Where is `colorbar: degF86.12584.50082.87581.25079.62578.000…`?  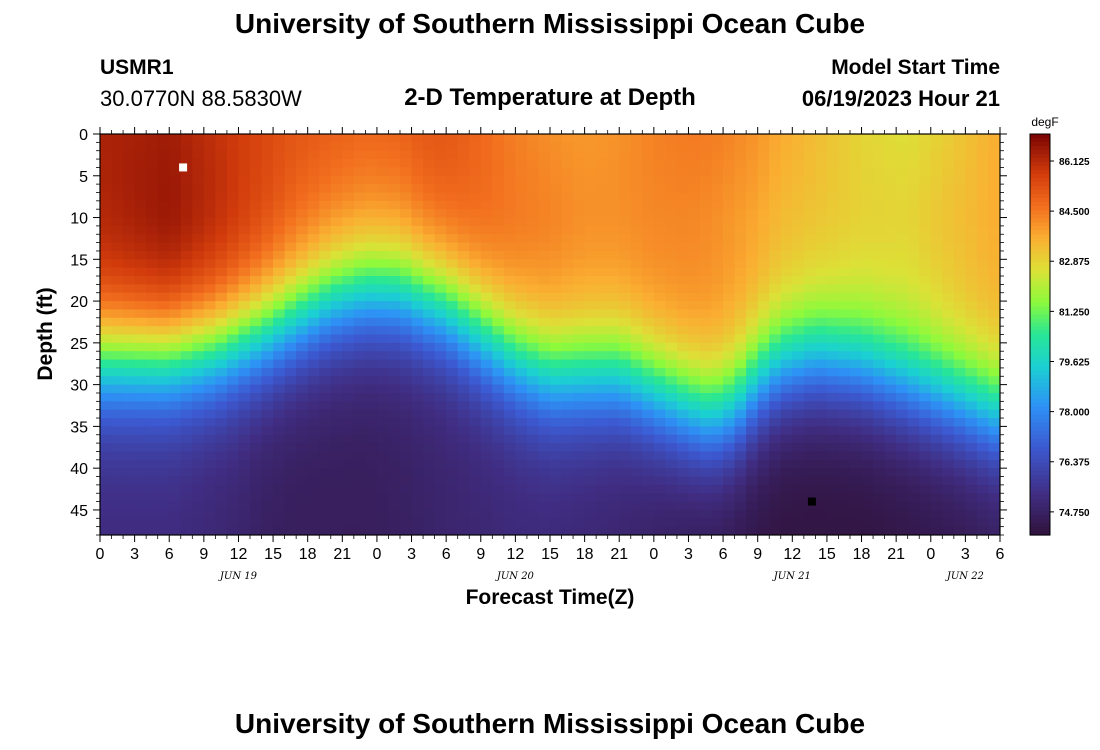
colorbar: degF86.12584.50082.87581.25079.62578.000… is located at coordinates (1059, 325).